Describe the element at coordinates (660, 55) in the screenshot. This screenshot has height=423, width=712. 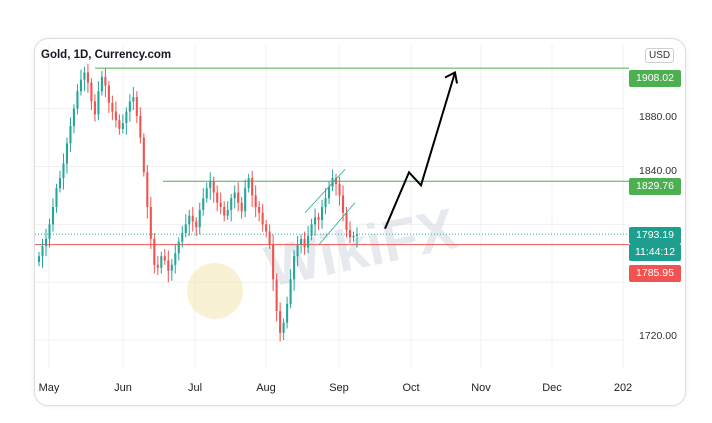
I see `currency-label: USD` at that location.